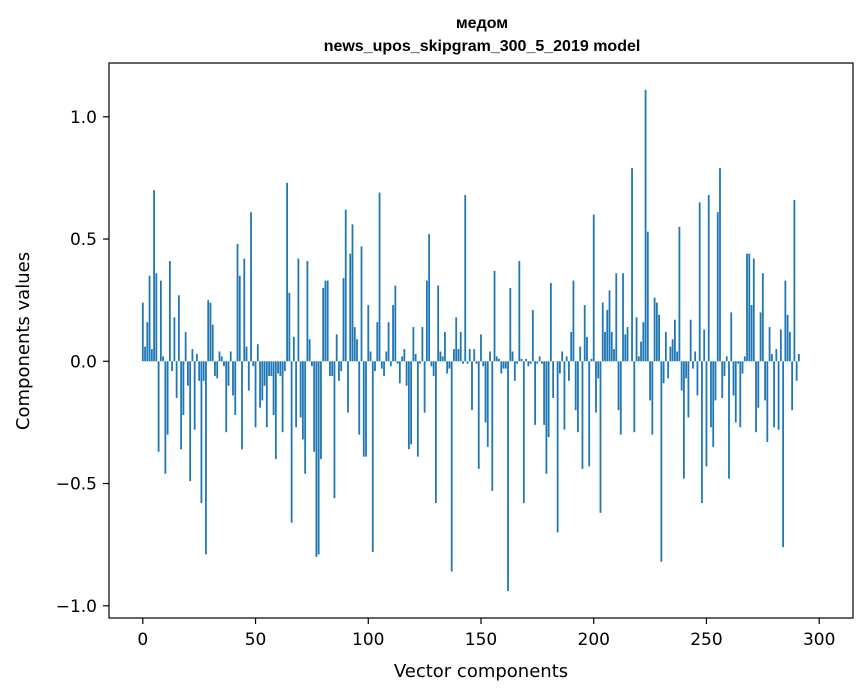 The height and width of the screenshot is (696, 867). What do you see at coordinates (142, 640) in the screenshot?
I see `x-tick-label: 0` at bounding box center [142, 640].